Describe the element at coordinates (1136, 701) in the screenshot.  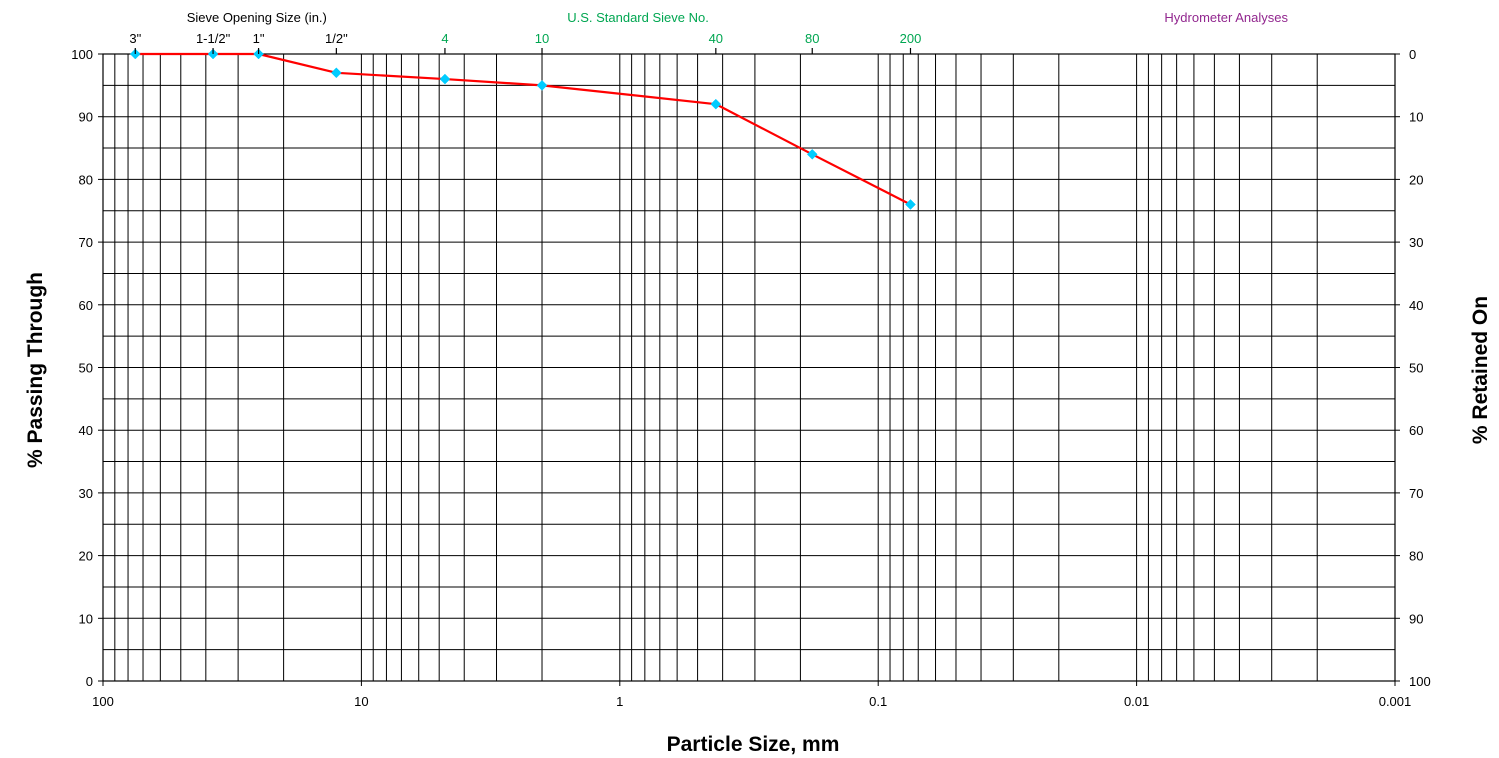
I see `x-tick-label: 0.01` at that location.